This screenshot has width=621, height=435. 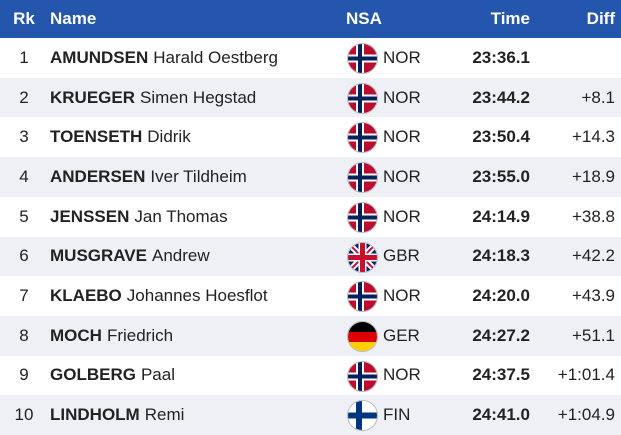 I want to click on header-time: Time, so click(x=510, y=18).